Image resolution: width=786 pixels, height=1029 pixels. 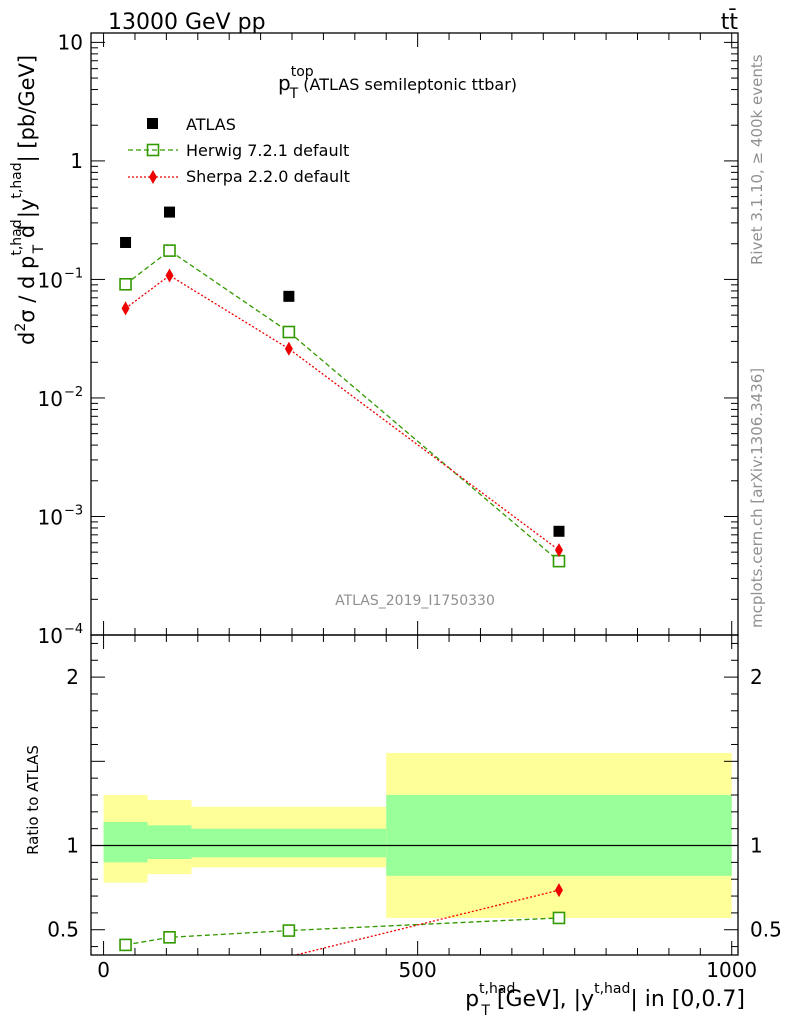 What do you see at coordinates (267, 150) in the screenshot?
I see `legend-herwig-label: Herwig 7.2.1 default` at bounding box center [267, 150].